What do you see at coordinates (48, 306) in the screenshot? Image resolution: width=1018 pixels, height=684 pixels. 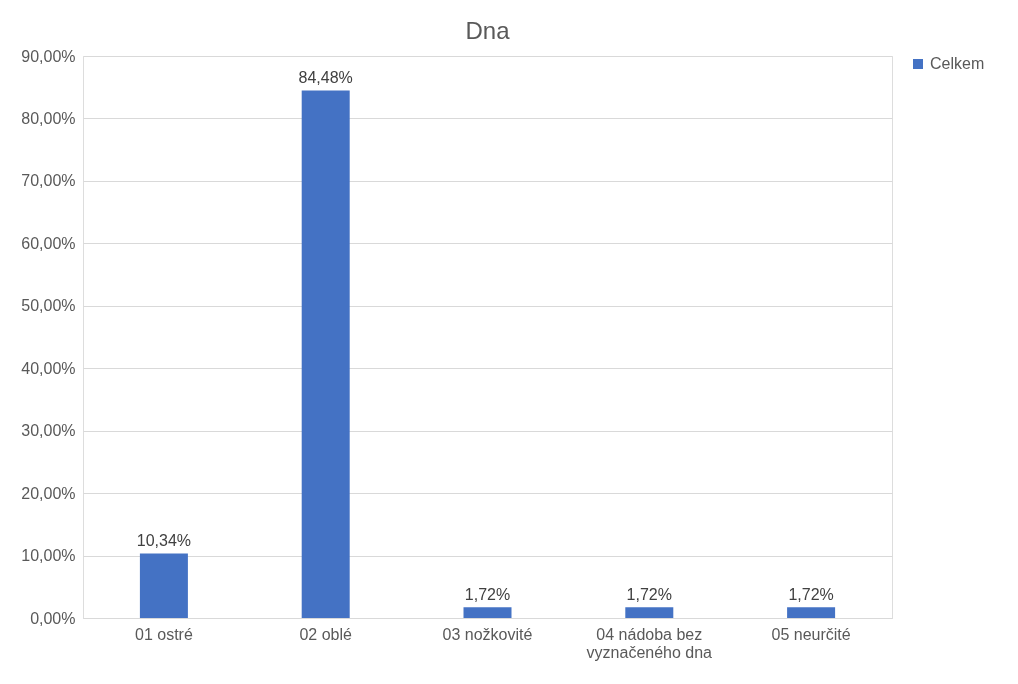 I see `y-tick-label: 50,00%` at bounding box center [48, 306].